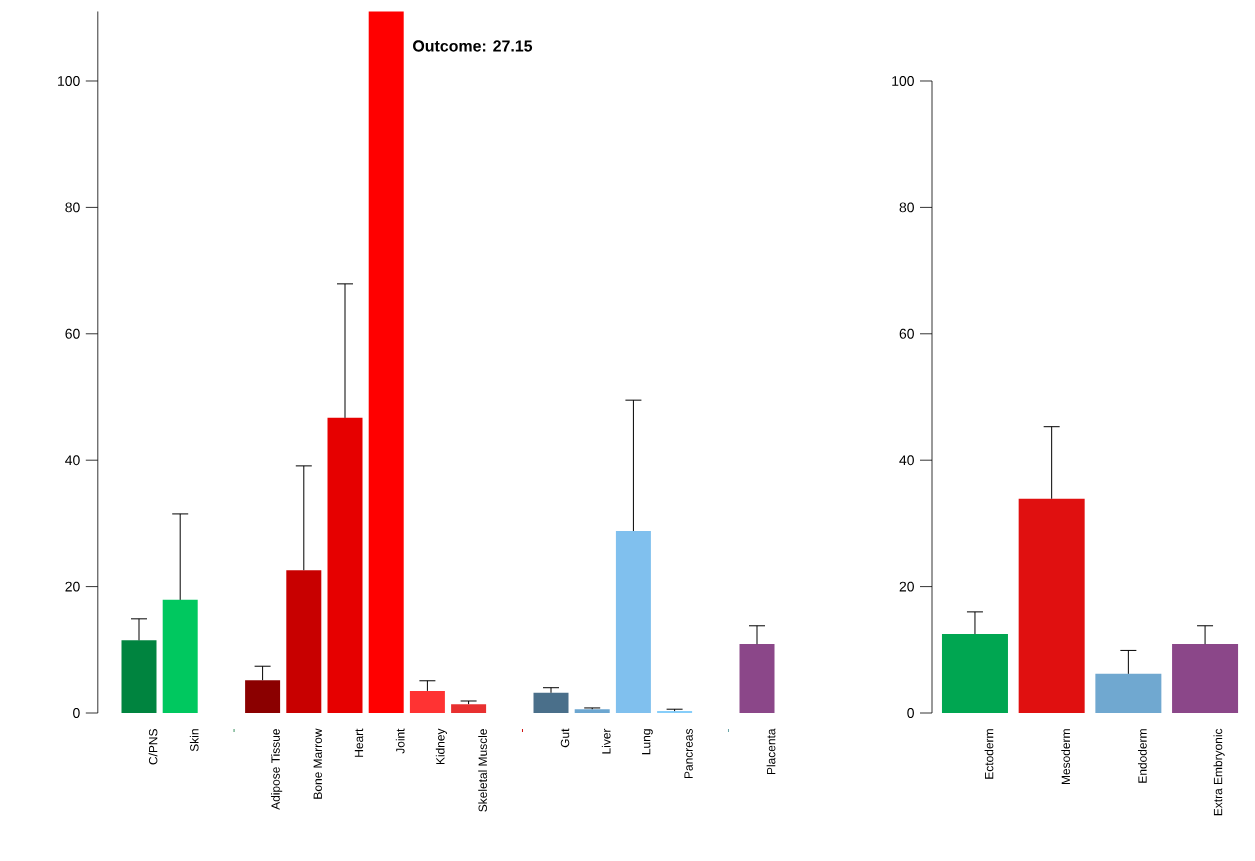  What do you see at coordinates (153, 747) in the screenshot?
I see `x-tick-label: C/PNS` at bounding box center [153, 747].